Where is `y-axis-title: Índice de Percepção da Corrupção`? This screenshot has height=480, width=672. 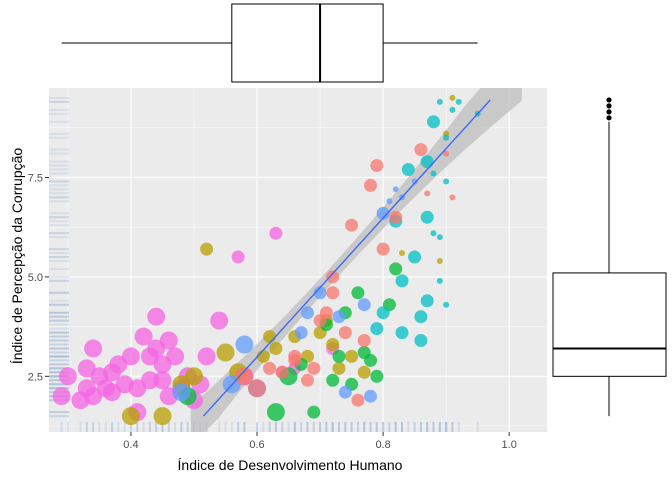 y-axis-title: Índice de Percepção da Corrupção is located at coordinates (17, 256).